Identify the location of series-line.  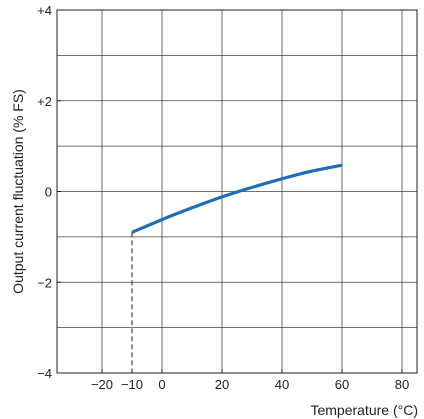
(237, 198).